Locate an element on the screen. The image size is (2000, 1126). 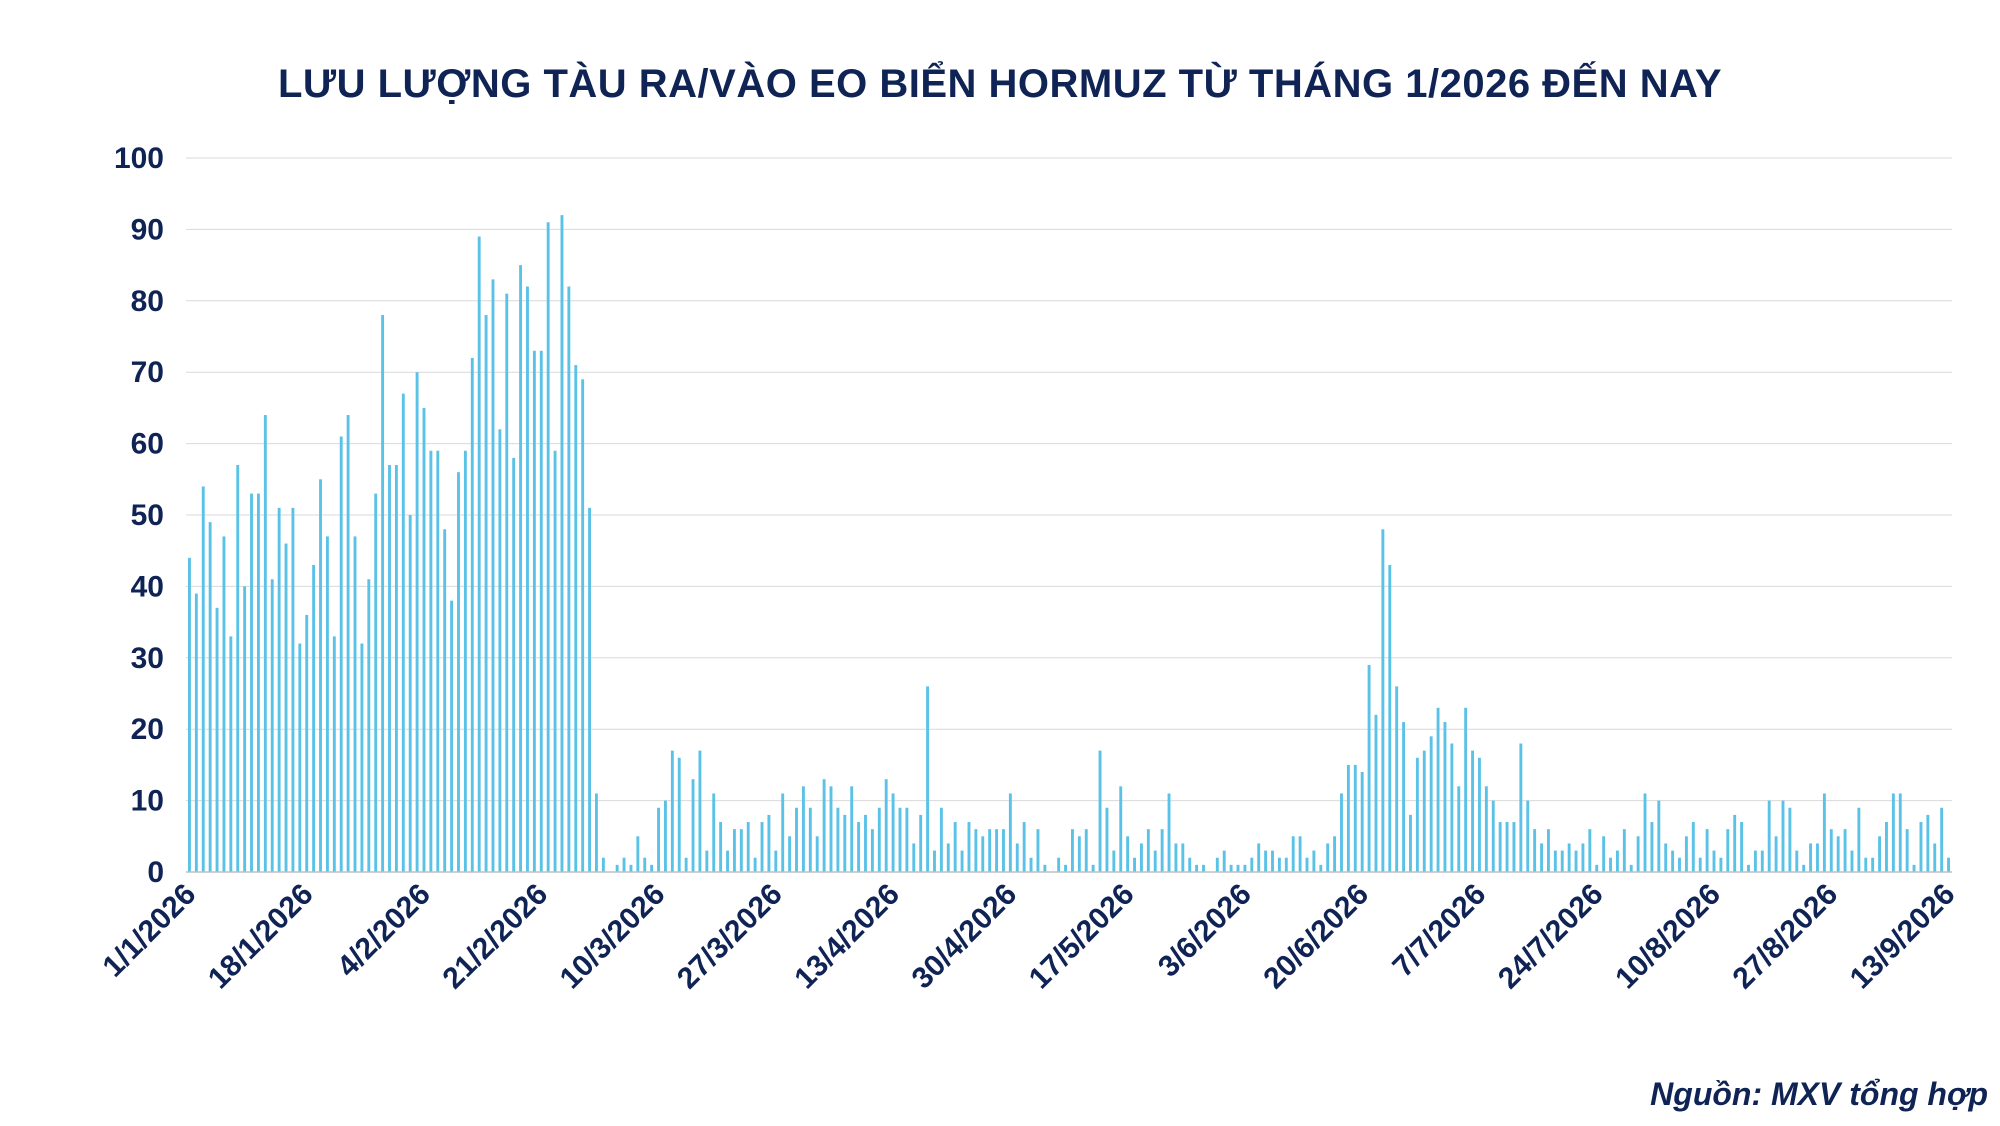
x-tick-label: 21/2/2026 is located at coordinates (496, 937).